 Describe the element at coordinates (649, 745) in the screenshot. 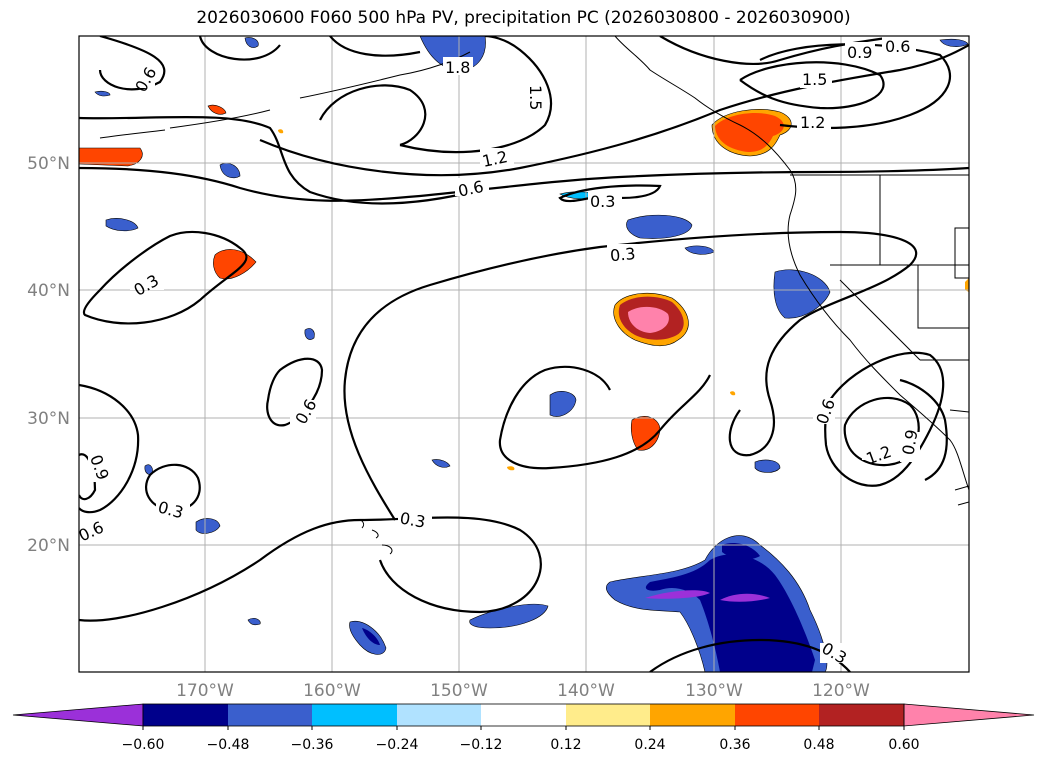

I see `colorbar-tick-label: 0.24` at that location.